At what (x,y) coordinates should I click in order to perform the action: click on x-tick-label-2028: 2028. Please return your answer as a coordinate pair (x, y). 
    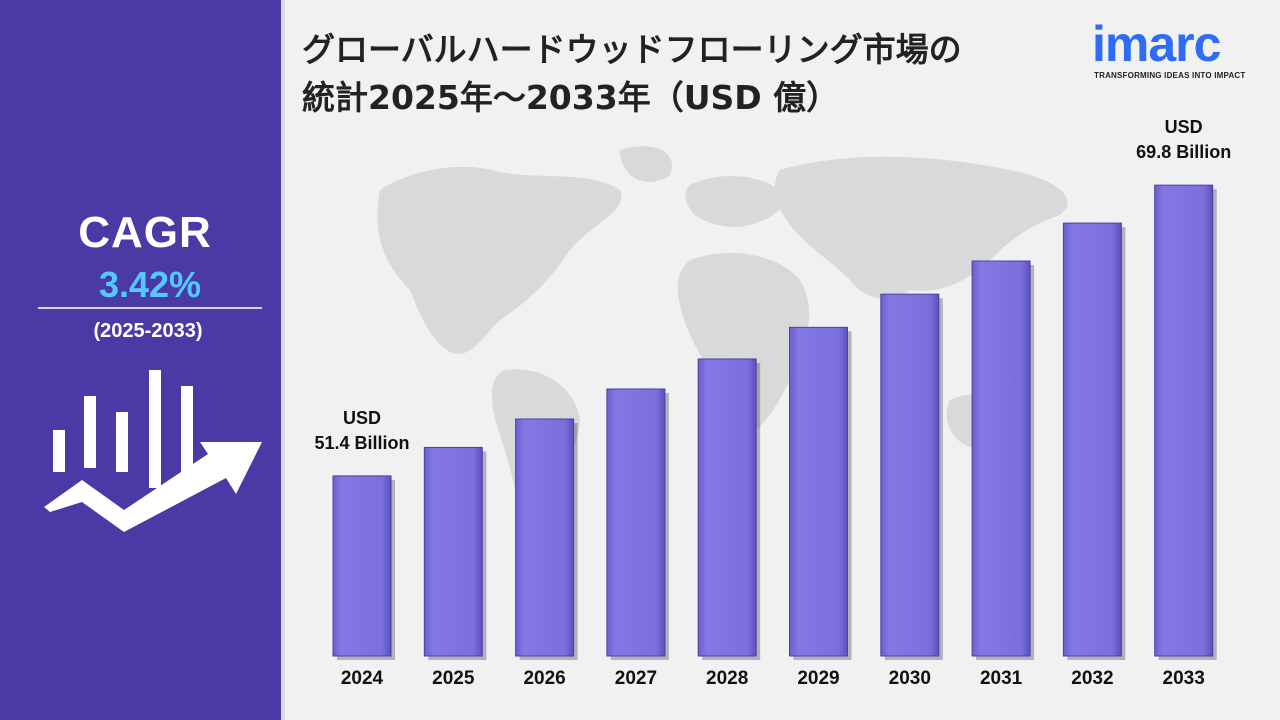
    Looking at the image, I should click on (727, 678).